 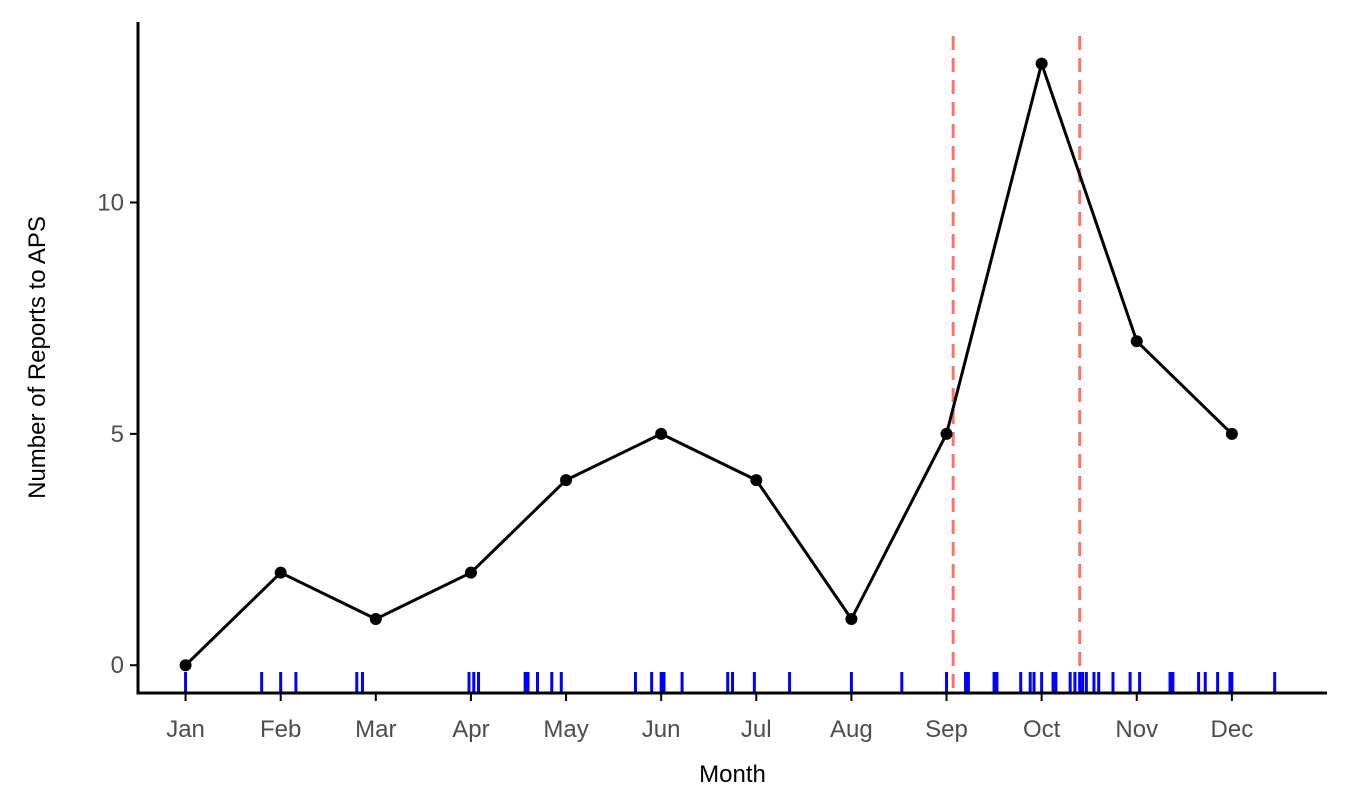 I want to click on y-axis-title: Number of Reports to APS, so click(x=37, y=357).